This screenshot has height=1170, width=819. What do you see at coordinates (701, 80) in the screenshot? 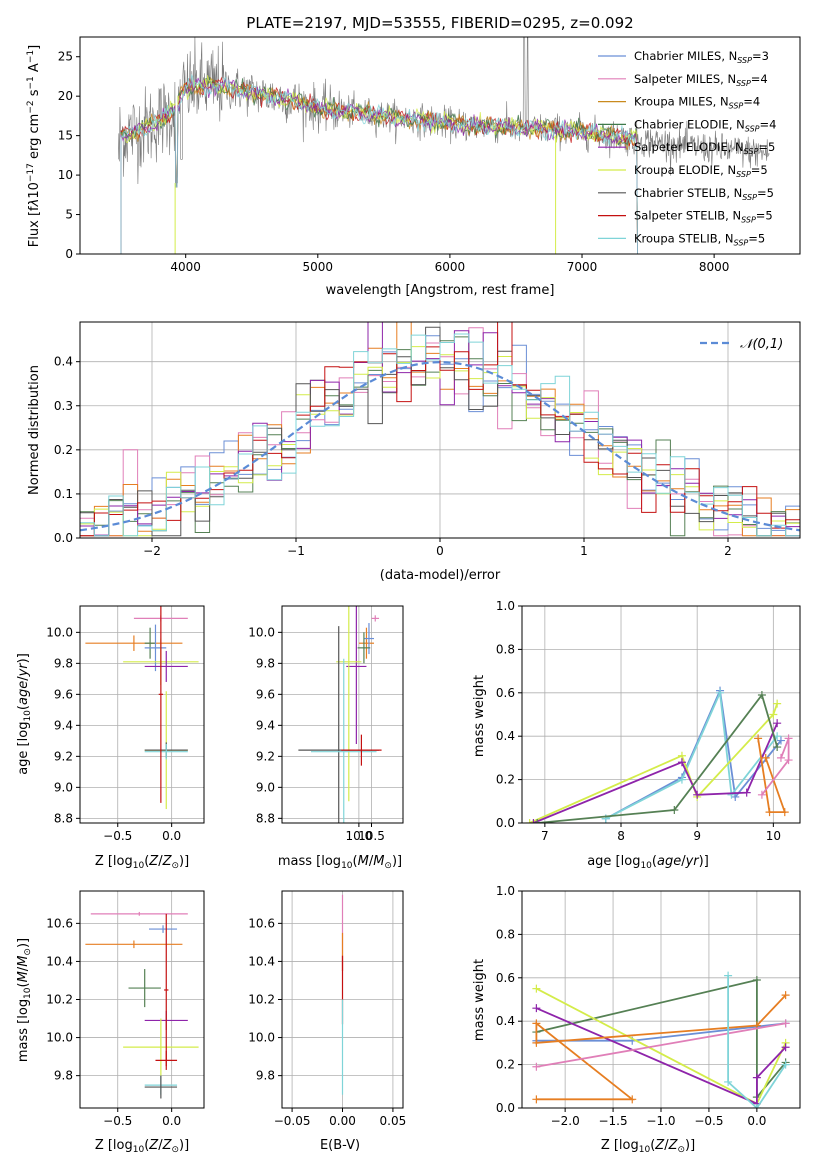
I see `legend-entry: Salpeter MILES, NSSP=4` at bounding box center [701, 80].